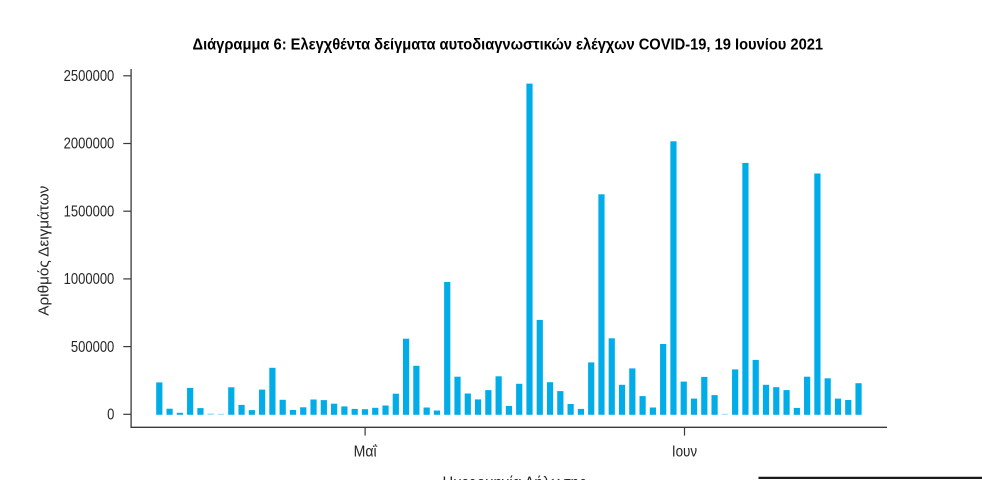 The height and width of the screenshot is (480, 982). Describe the element at coordinates (110, 415) in the screenshot. I see `svg-text: 0` at that location.